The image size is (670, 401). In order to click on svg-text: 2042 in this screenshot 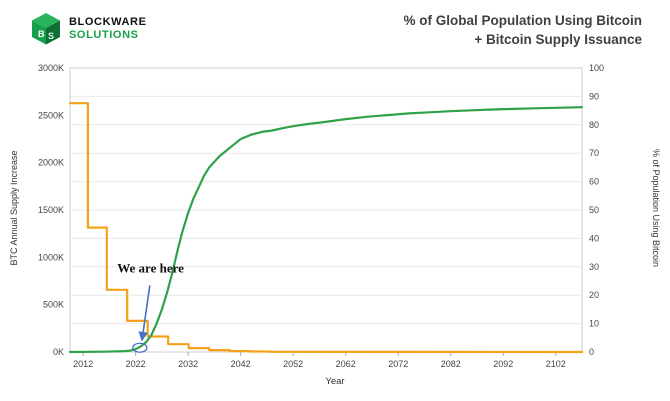, I will do `click(241, 364)`.